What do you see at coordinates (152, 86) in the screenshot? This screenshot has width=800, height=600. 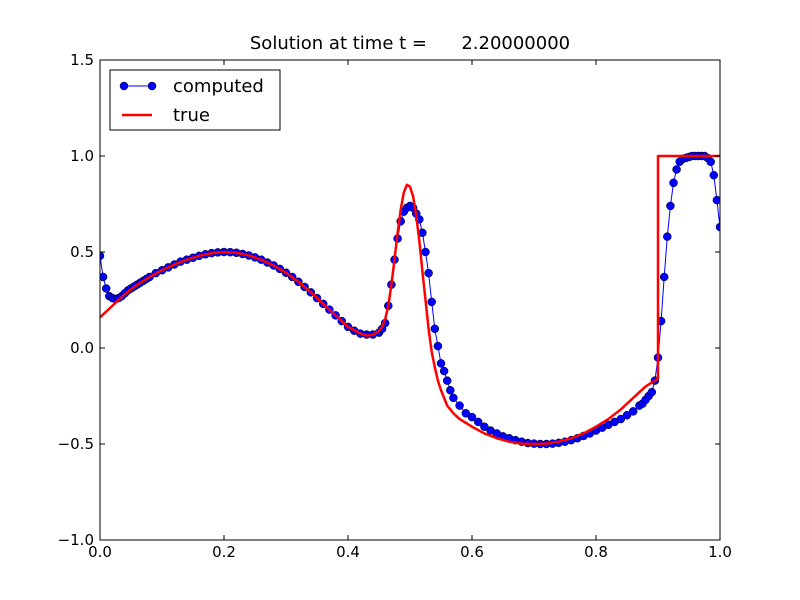 I see `legend-computed-marker-right` at bounding box center [152, 86].